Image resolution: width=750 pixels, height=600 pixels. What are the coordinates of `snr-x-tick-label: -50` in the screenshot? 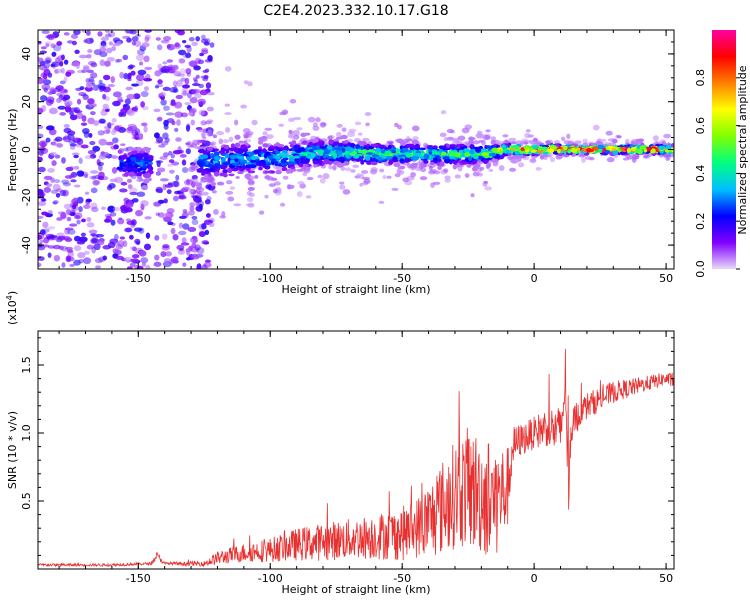 It's located at (402, 578).